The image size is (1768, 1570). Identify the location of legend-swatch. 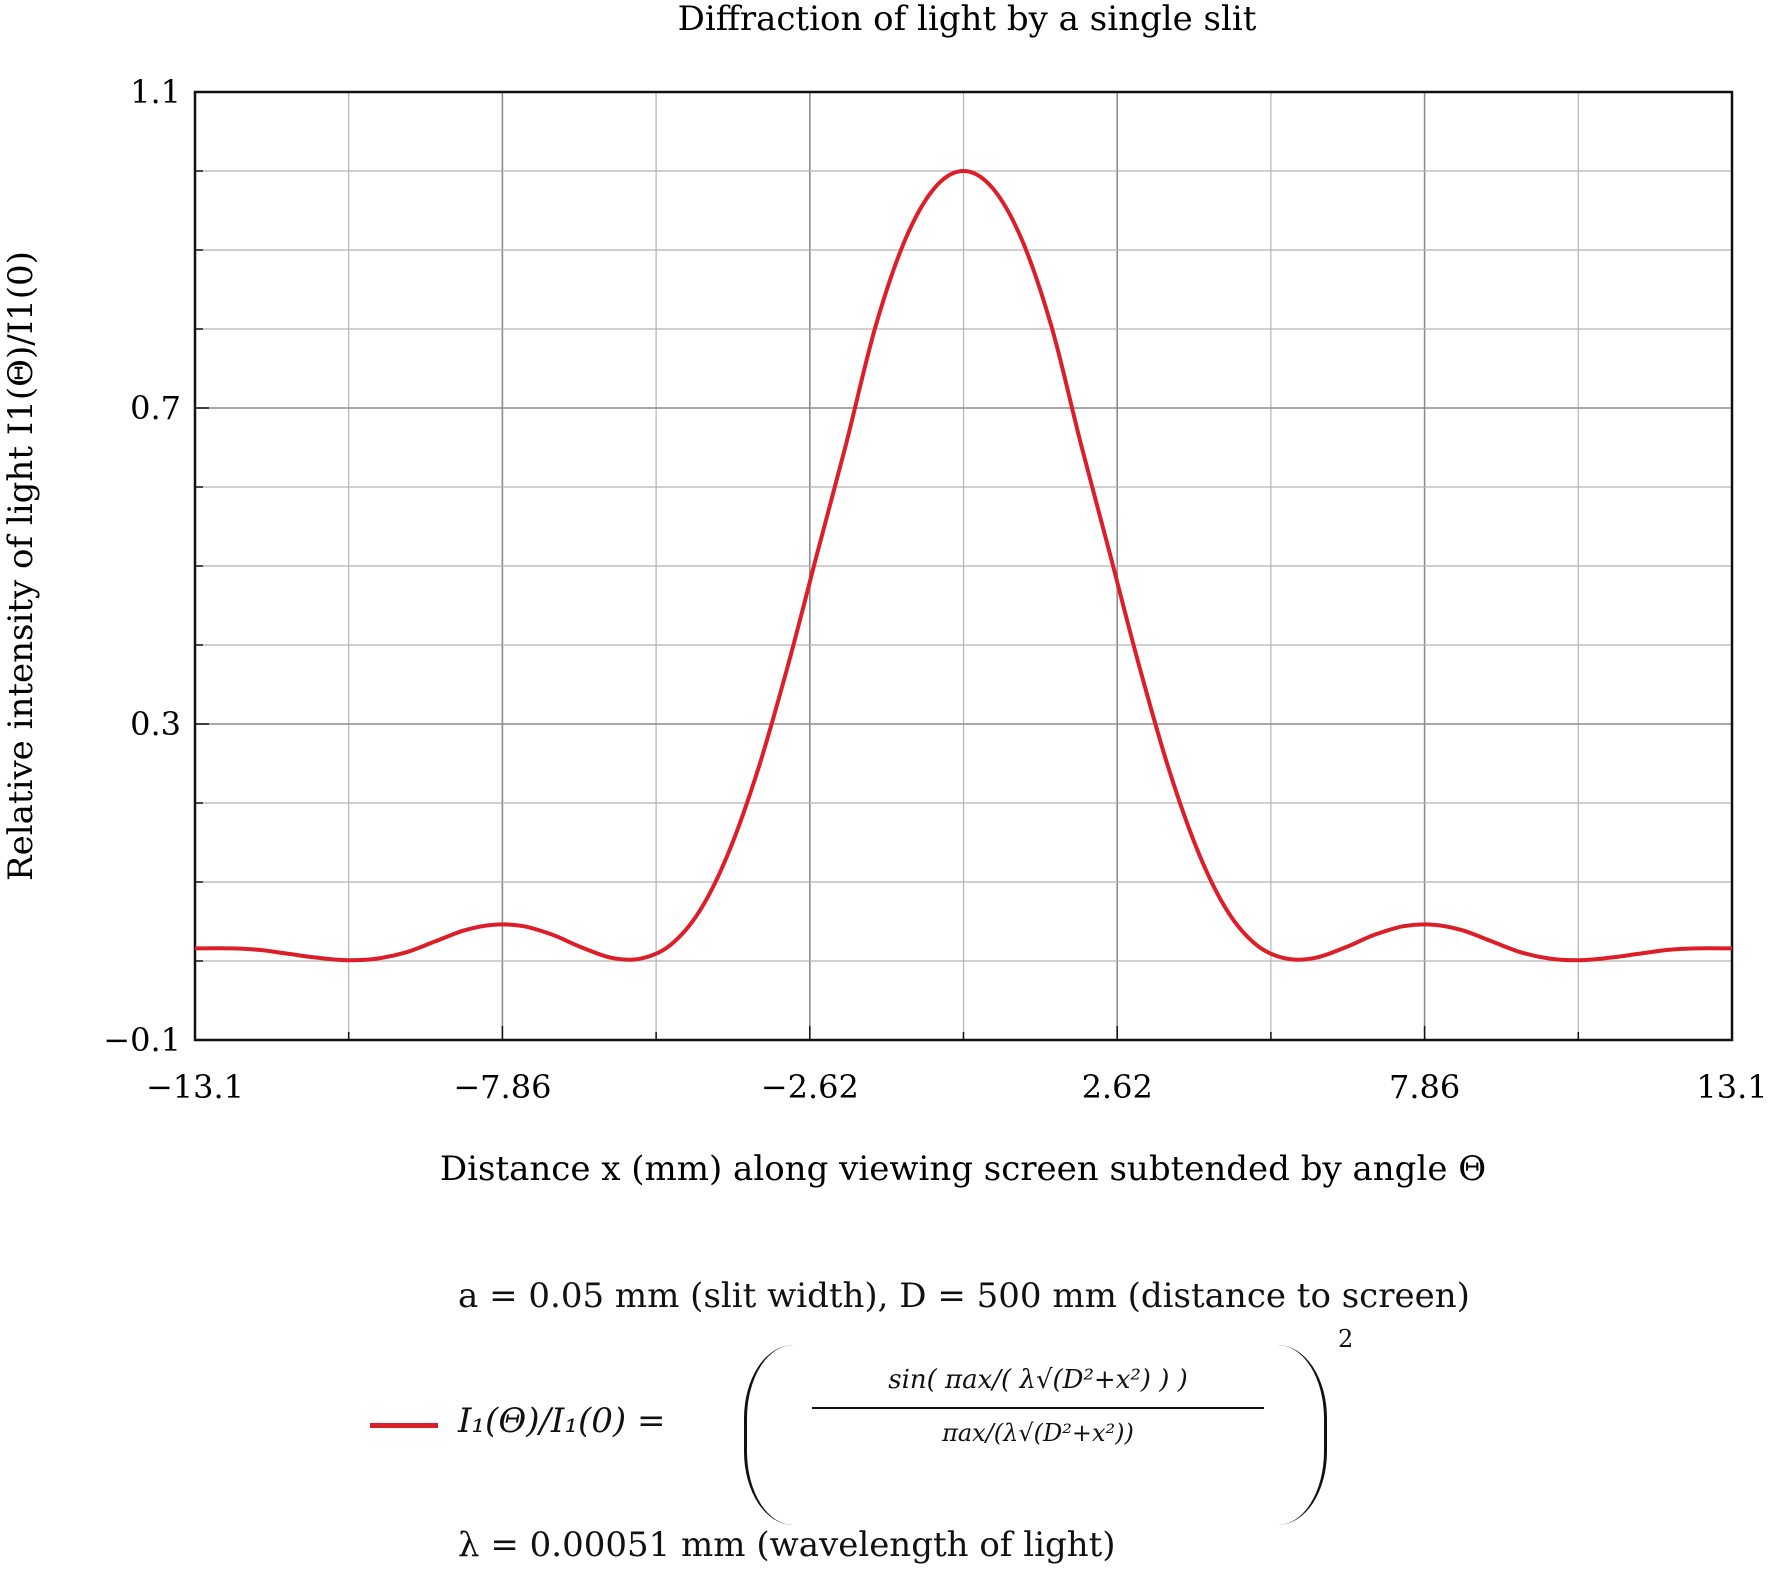
(404, 1425).